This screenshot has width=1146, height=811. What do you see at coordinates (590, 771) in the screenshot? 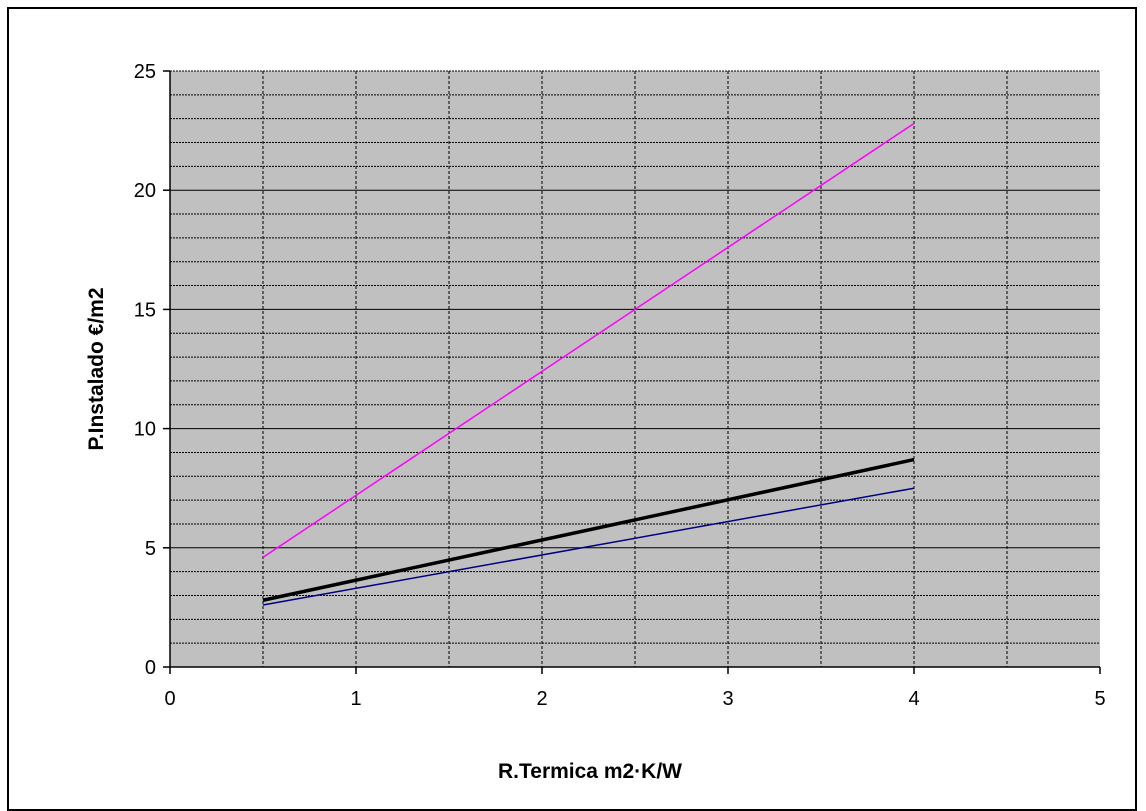
I see `x-axis-label: R.Termica m2·K/W` at bounding box center [590, 771].